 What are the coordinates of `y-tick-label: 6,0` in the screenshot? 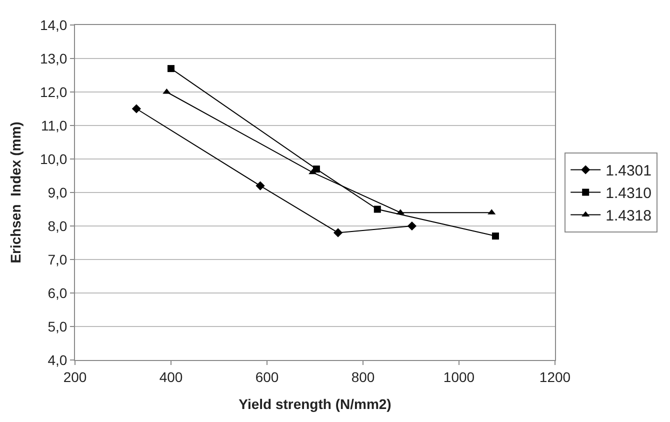 It's located at (58, 292).